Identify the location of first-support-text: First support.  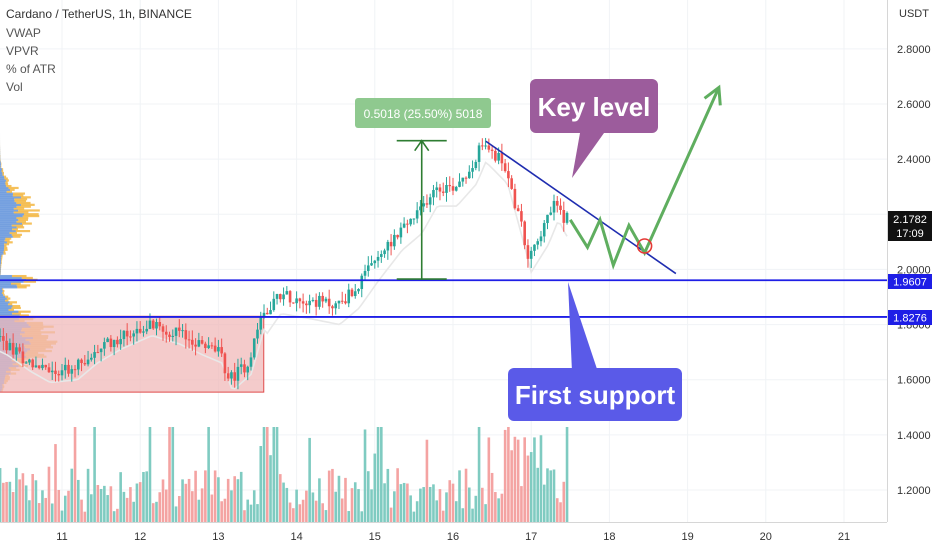
(595, 395).